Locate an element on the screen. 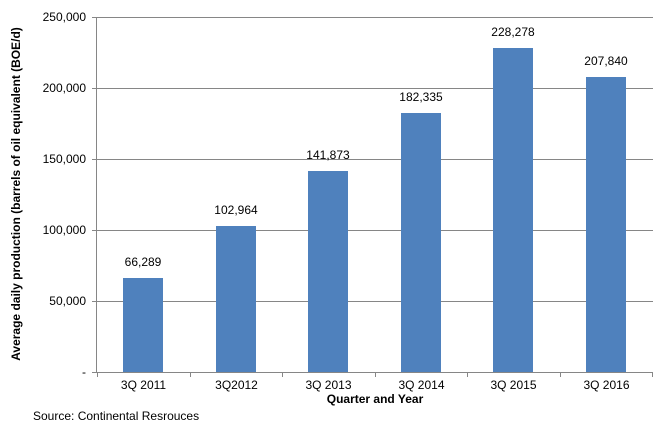 This screenshot has height=431, width=663. bar-value-label: 102,964 is located at coordinates (236, 210).